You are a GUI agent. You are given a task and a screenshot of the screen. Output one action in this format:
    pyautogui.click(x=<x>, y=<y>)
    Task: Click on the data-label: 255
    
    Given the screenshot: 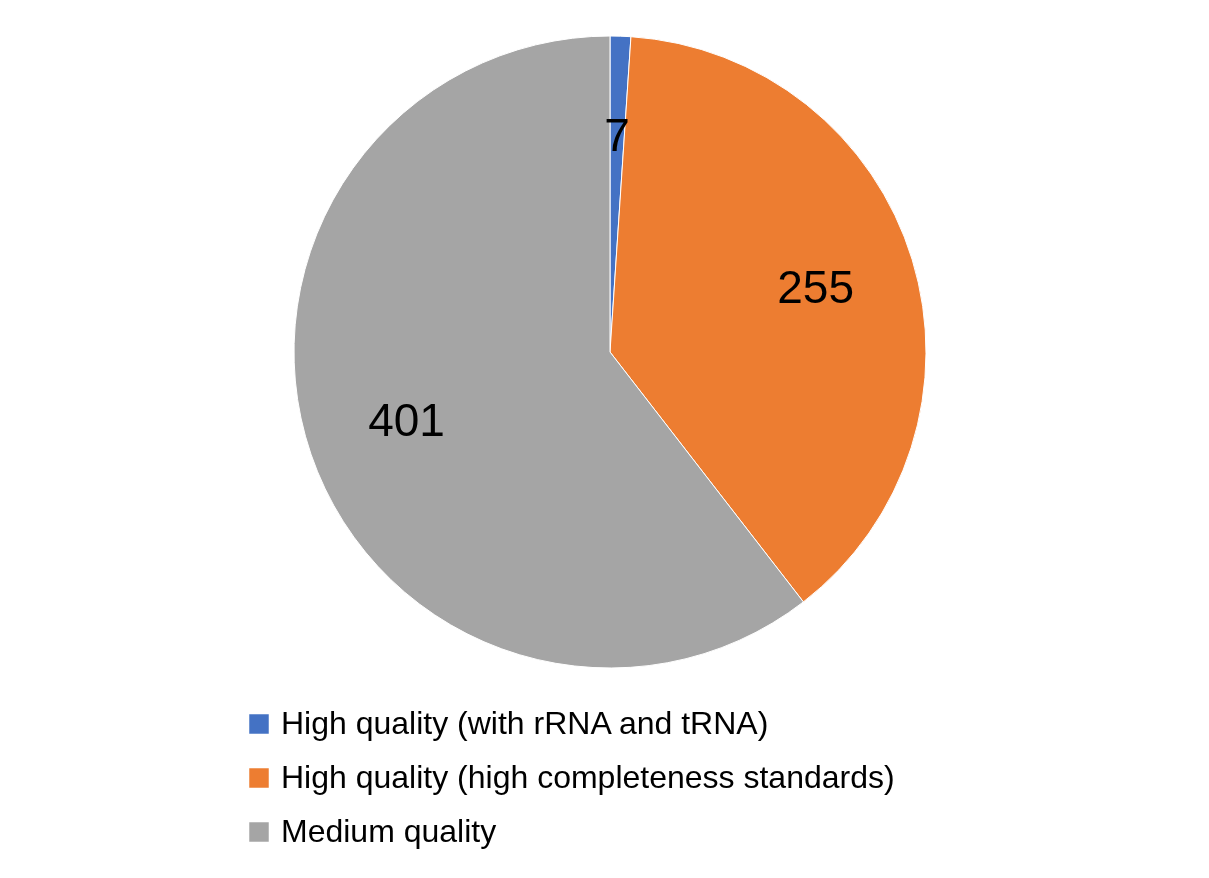 What is the action you would take?
    pyautogui.click(x=816, y=287)
    